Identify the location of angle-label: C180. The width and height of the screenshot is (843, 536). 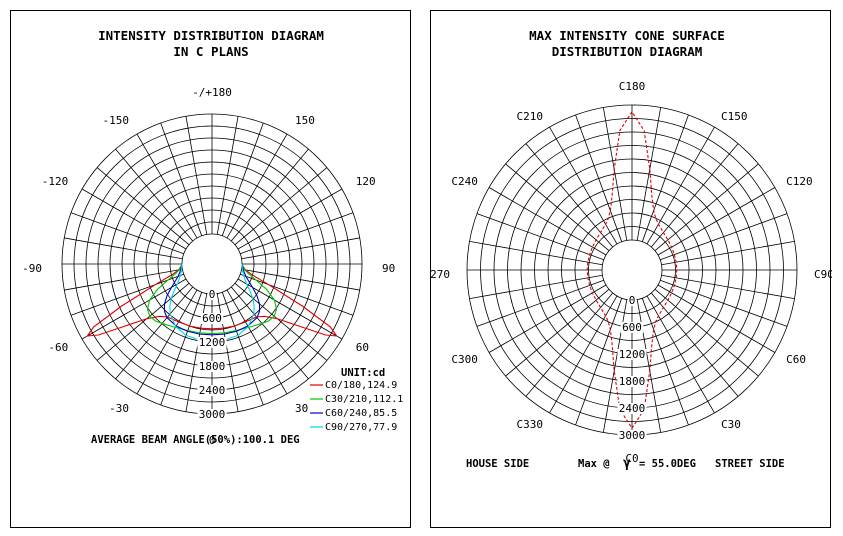
(632, 86).